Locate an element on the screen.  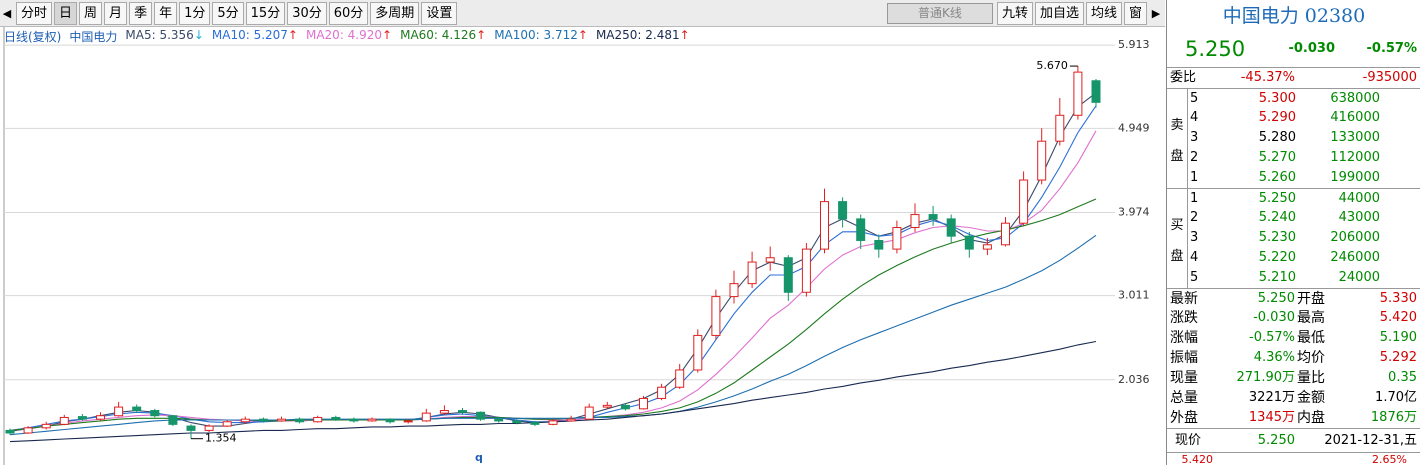
legend-arrow: ↓ is located at coordinates (198, 35).